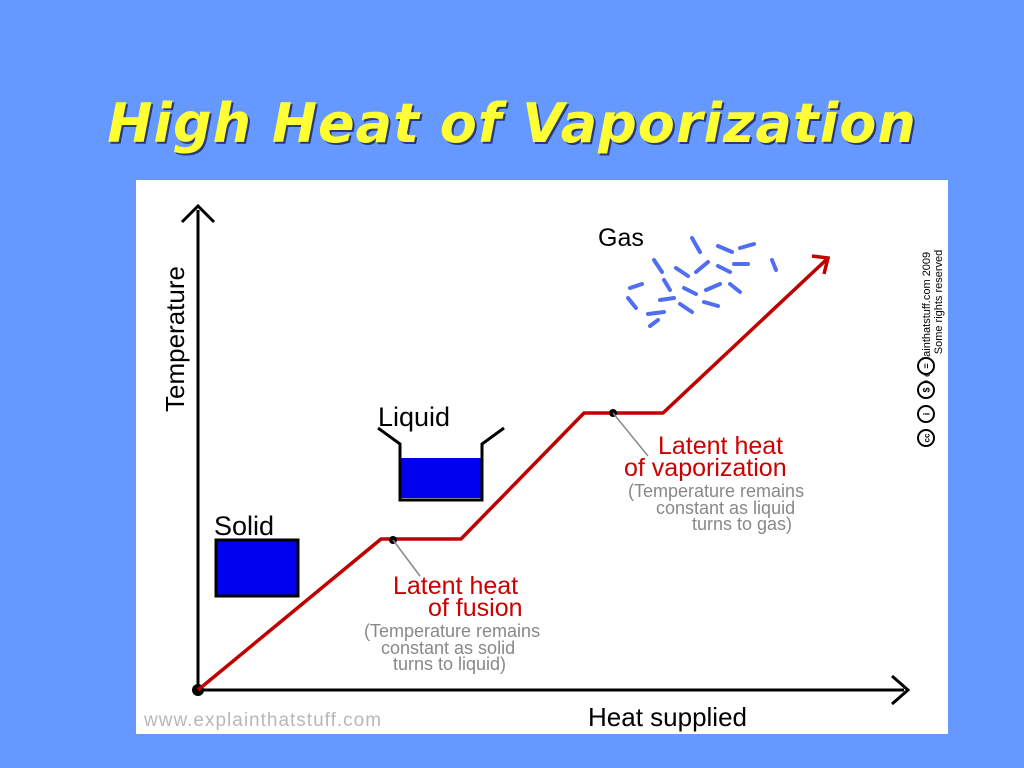 The height and width of the screenshot is (768, 1024). What do you see at coordinates (244, 526) in the screenshot?
I see `solid-label: Solid` at bounding box center [244, 526].